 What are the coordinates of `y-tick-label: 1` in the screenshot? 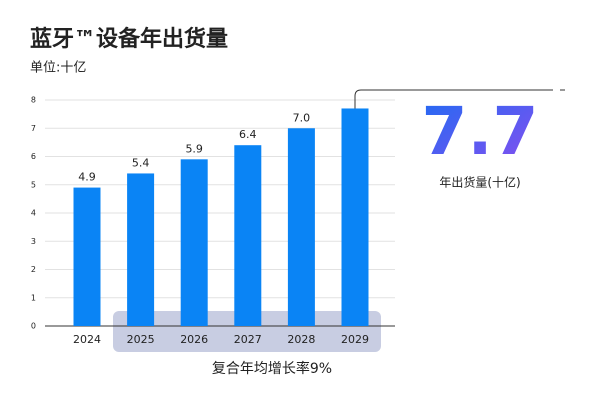 It's located at (33, 297).